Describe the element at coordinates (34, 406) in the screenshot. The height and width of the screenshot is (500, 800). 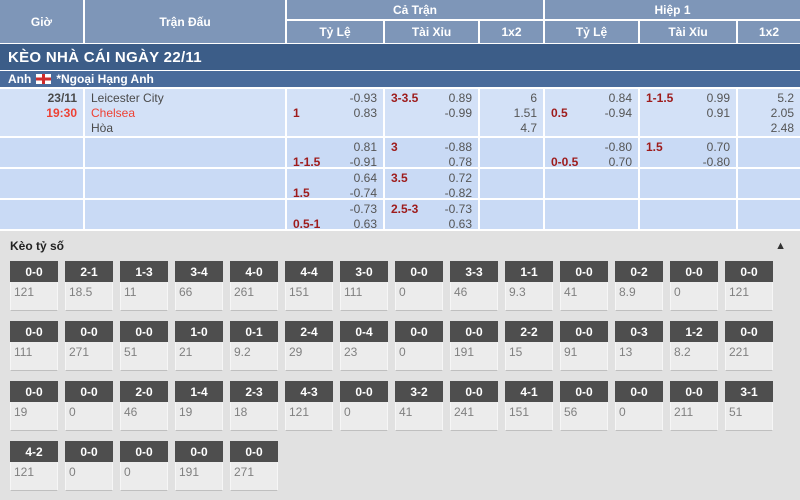
I see `score-cell: 0-0 19` at that location.